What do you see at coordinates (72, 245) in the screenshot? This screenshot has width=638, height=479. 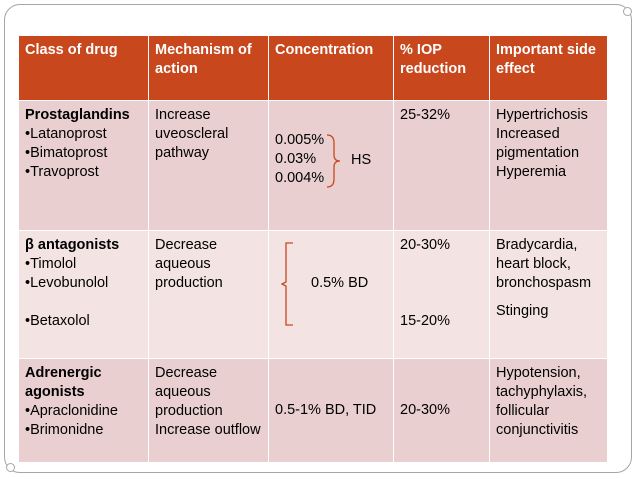 I see `class-name: β antagonists` at bounding box center [72, 245].